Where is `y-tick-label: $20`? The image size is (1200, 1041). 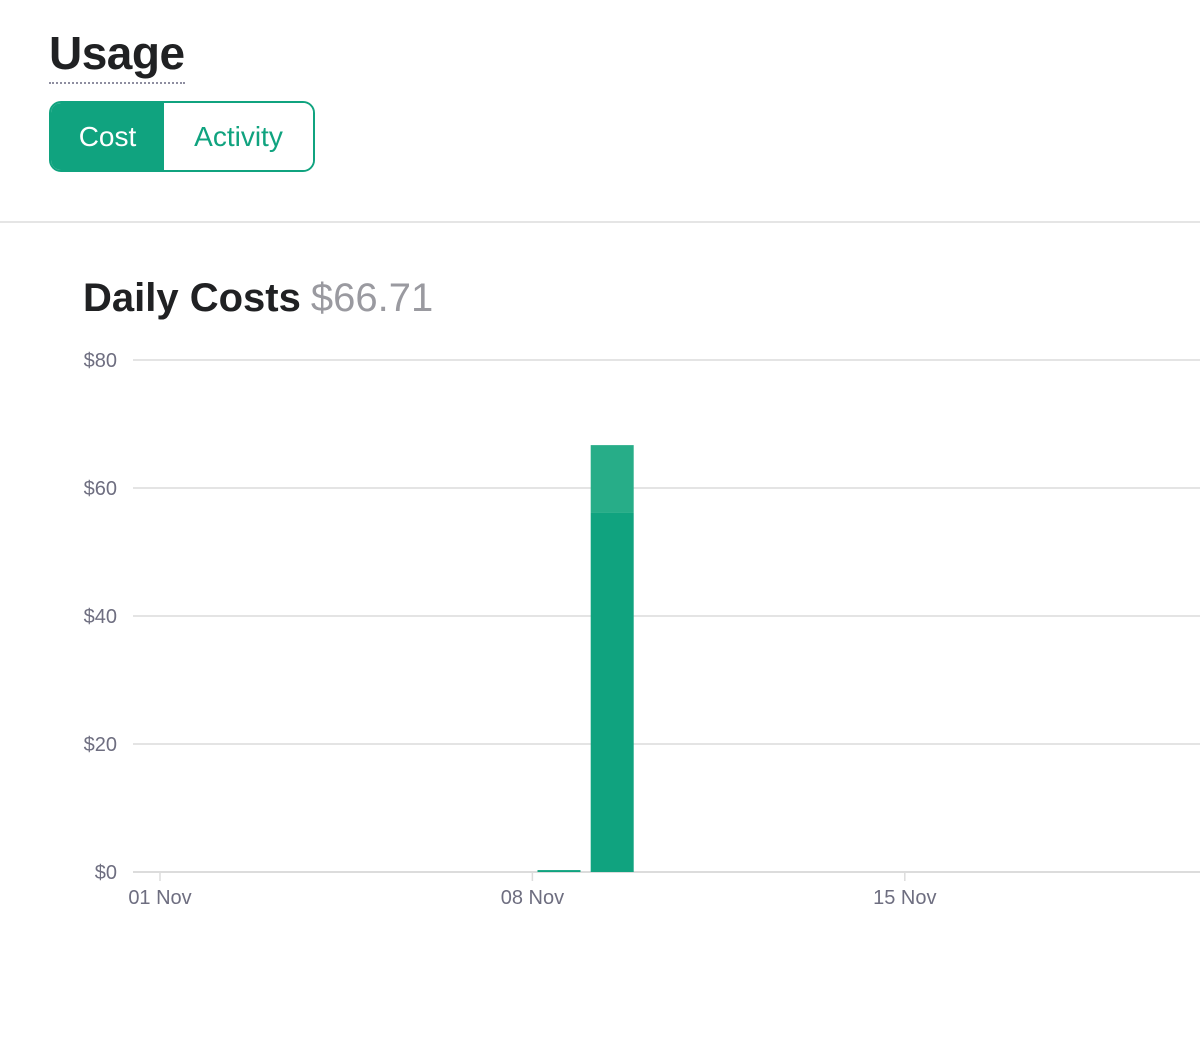 y-tick-label: $20 is located at coordinates (100, 745).